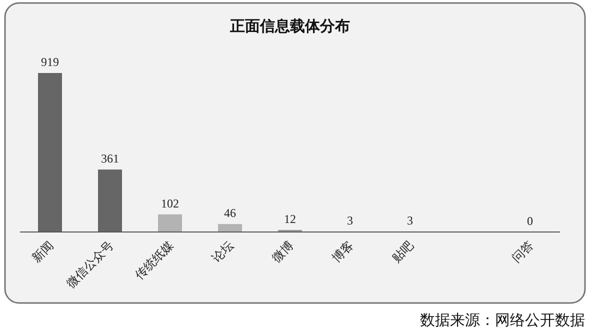 The width and height of the screenshot is (591, 335). What do you see at coordinates (42, 252) in the screenshot?
I see `x-tick-label: 新闻` at bounding box center [42, 252].